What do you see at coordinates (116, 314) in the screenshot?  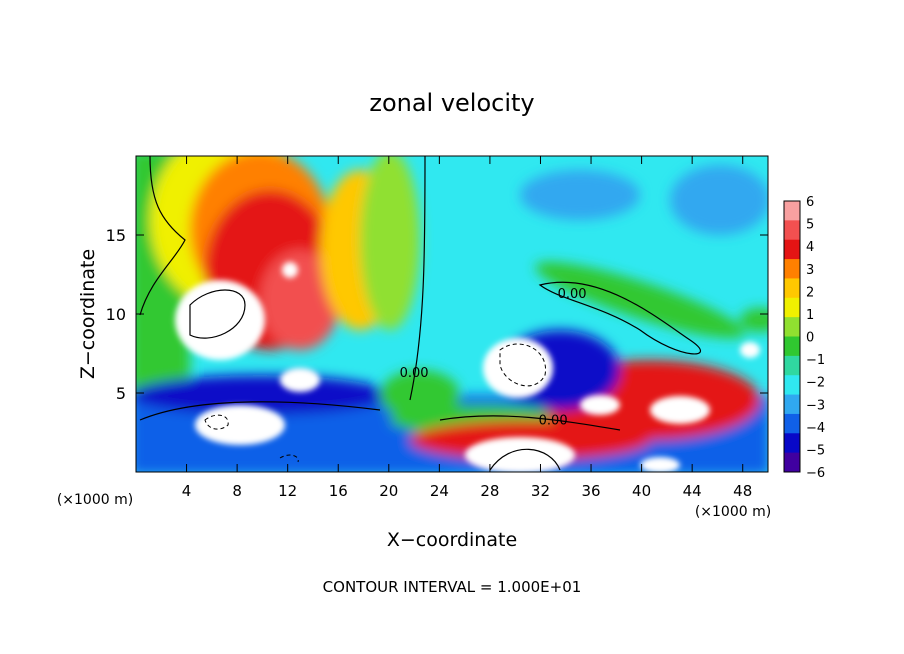 I see `y-tick-label: 10` at bounding box center [116, 314].